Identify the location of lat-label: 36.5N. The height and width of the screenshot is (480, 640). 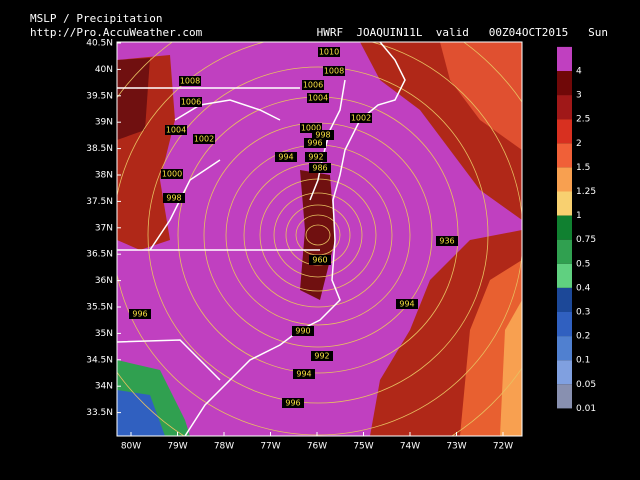
(99, 255).